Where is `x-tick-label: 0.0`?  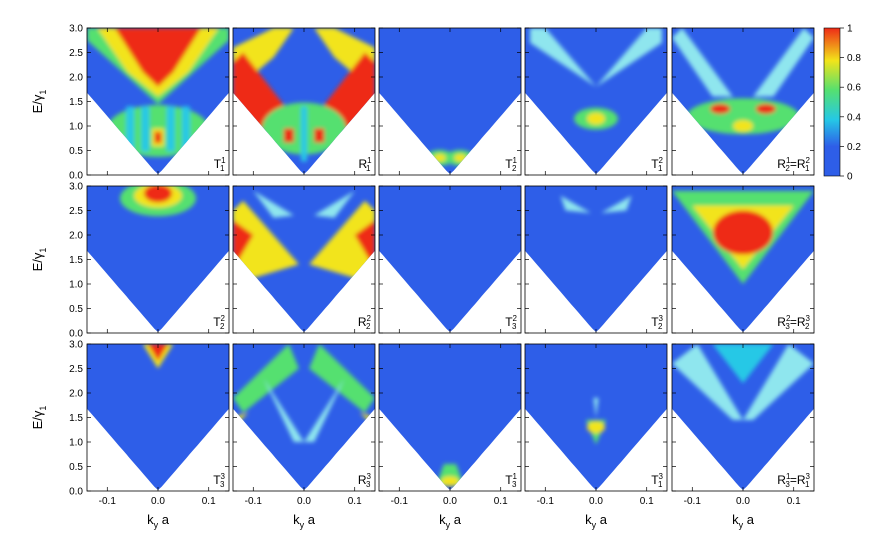 x-tick-label: 0.0 is located at coordinates (450, 501).